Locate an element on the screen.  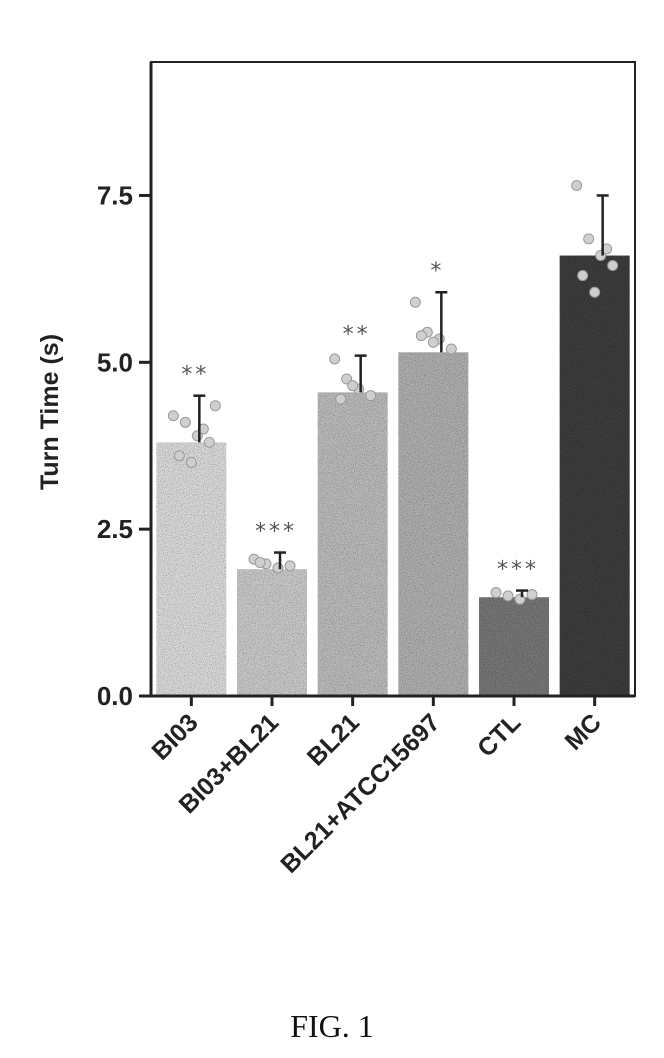
y-tick-label: 5.0 is located at coordinates (115, 362).